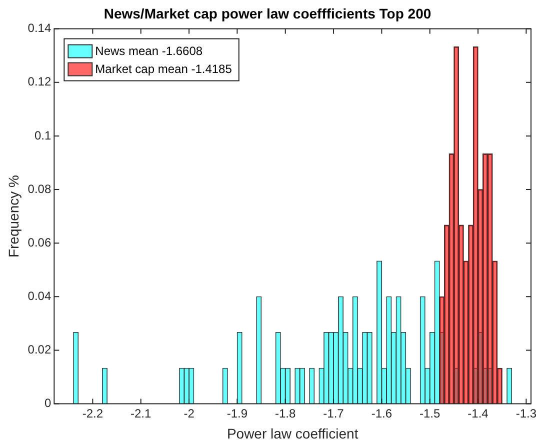 This screenshot has width=540, height=447. I want to click on x-tick-label: -1.3, so click(526, 413).